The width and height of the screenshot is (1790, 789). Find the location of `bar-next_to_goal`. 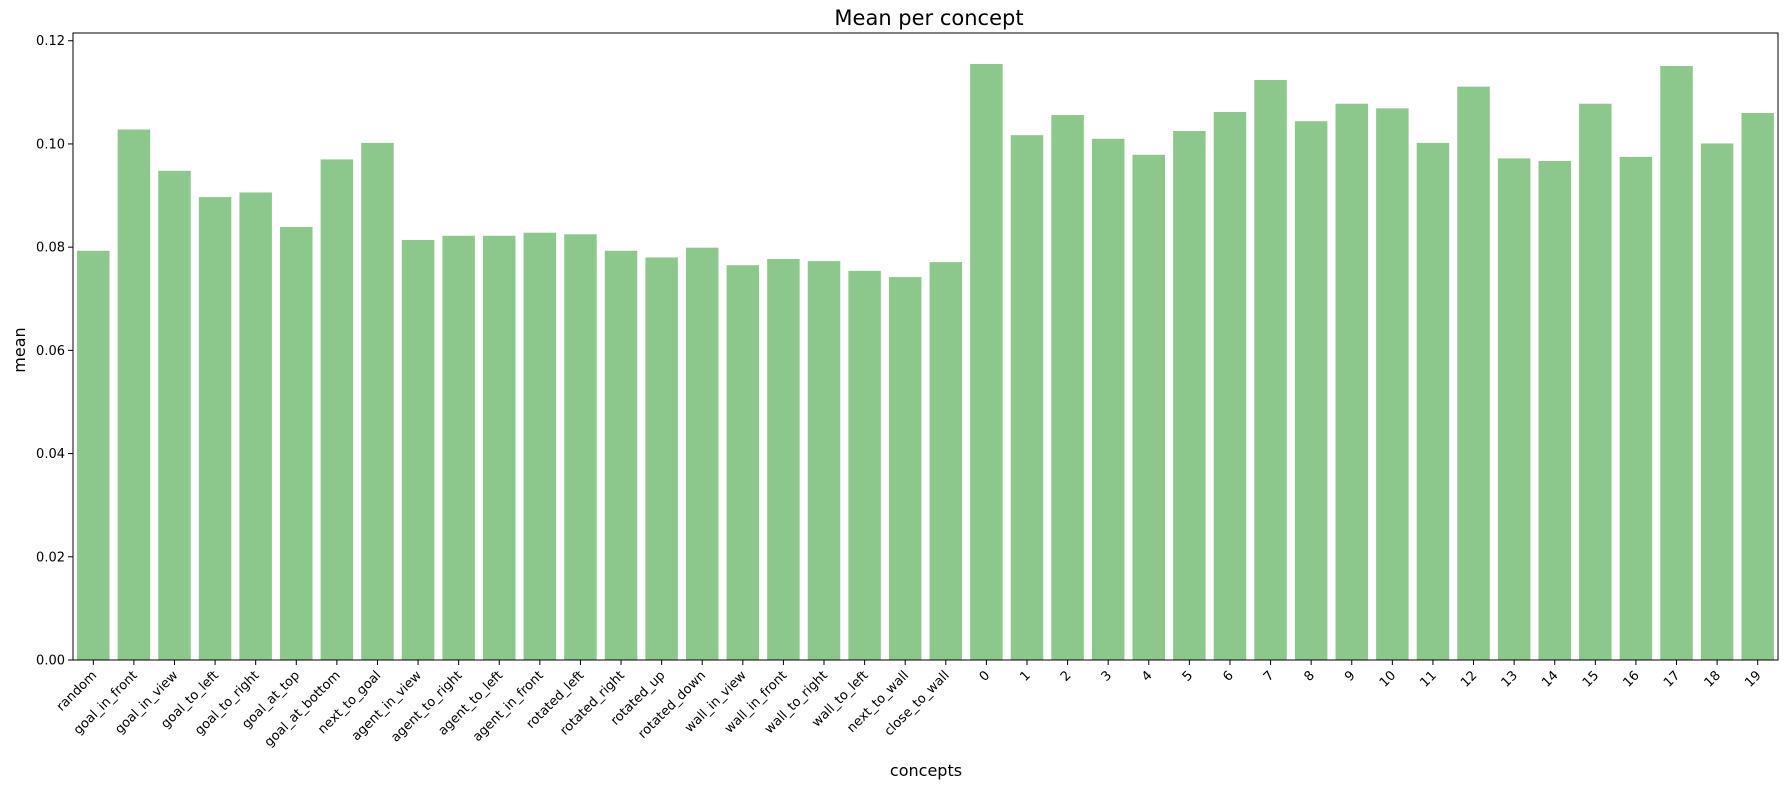

bar-next_to_goal is located at coordinates (377, 401).